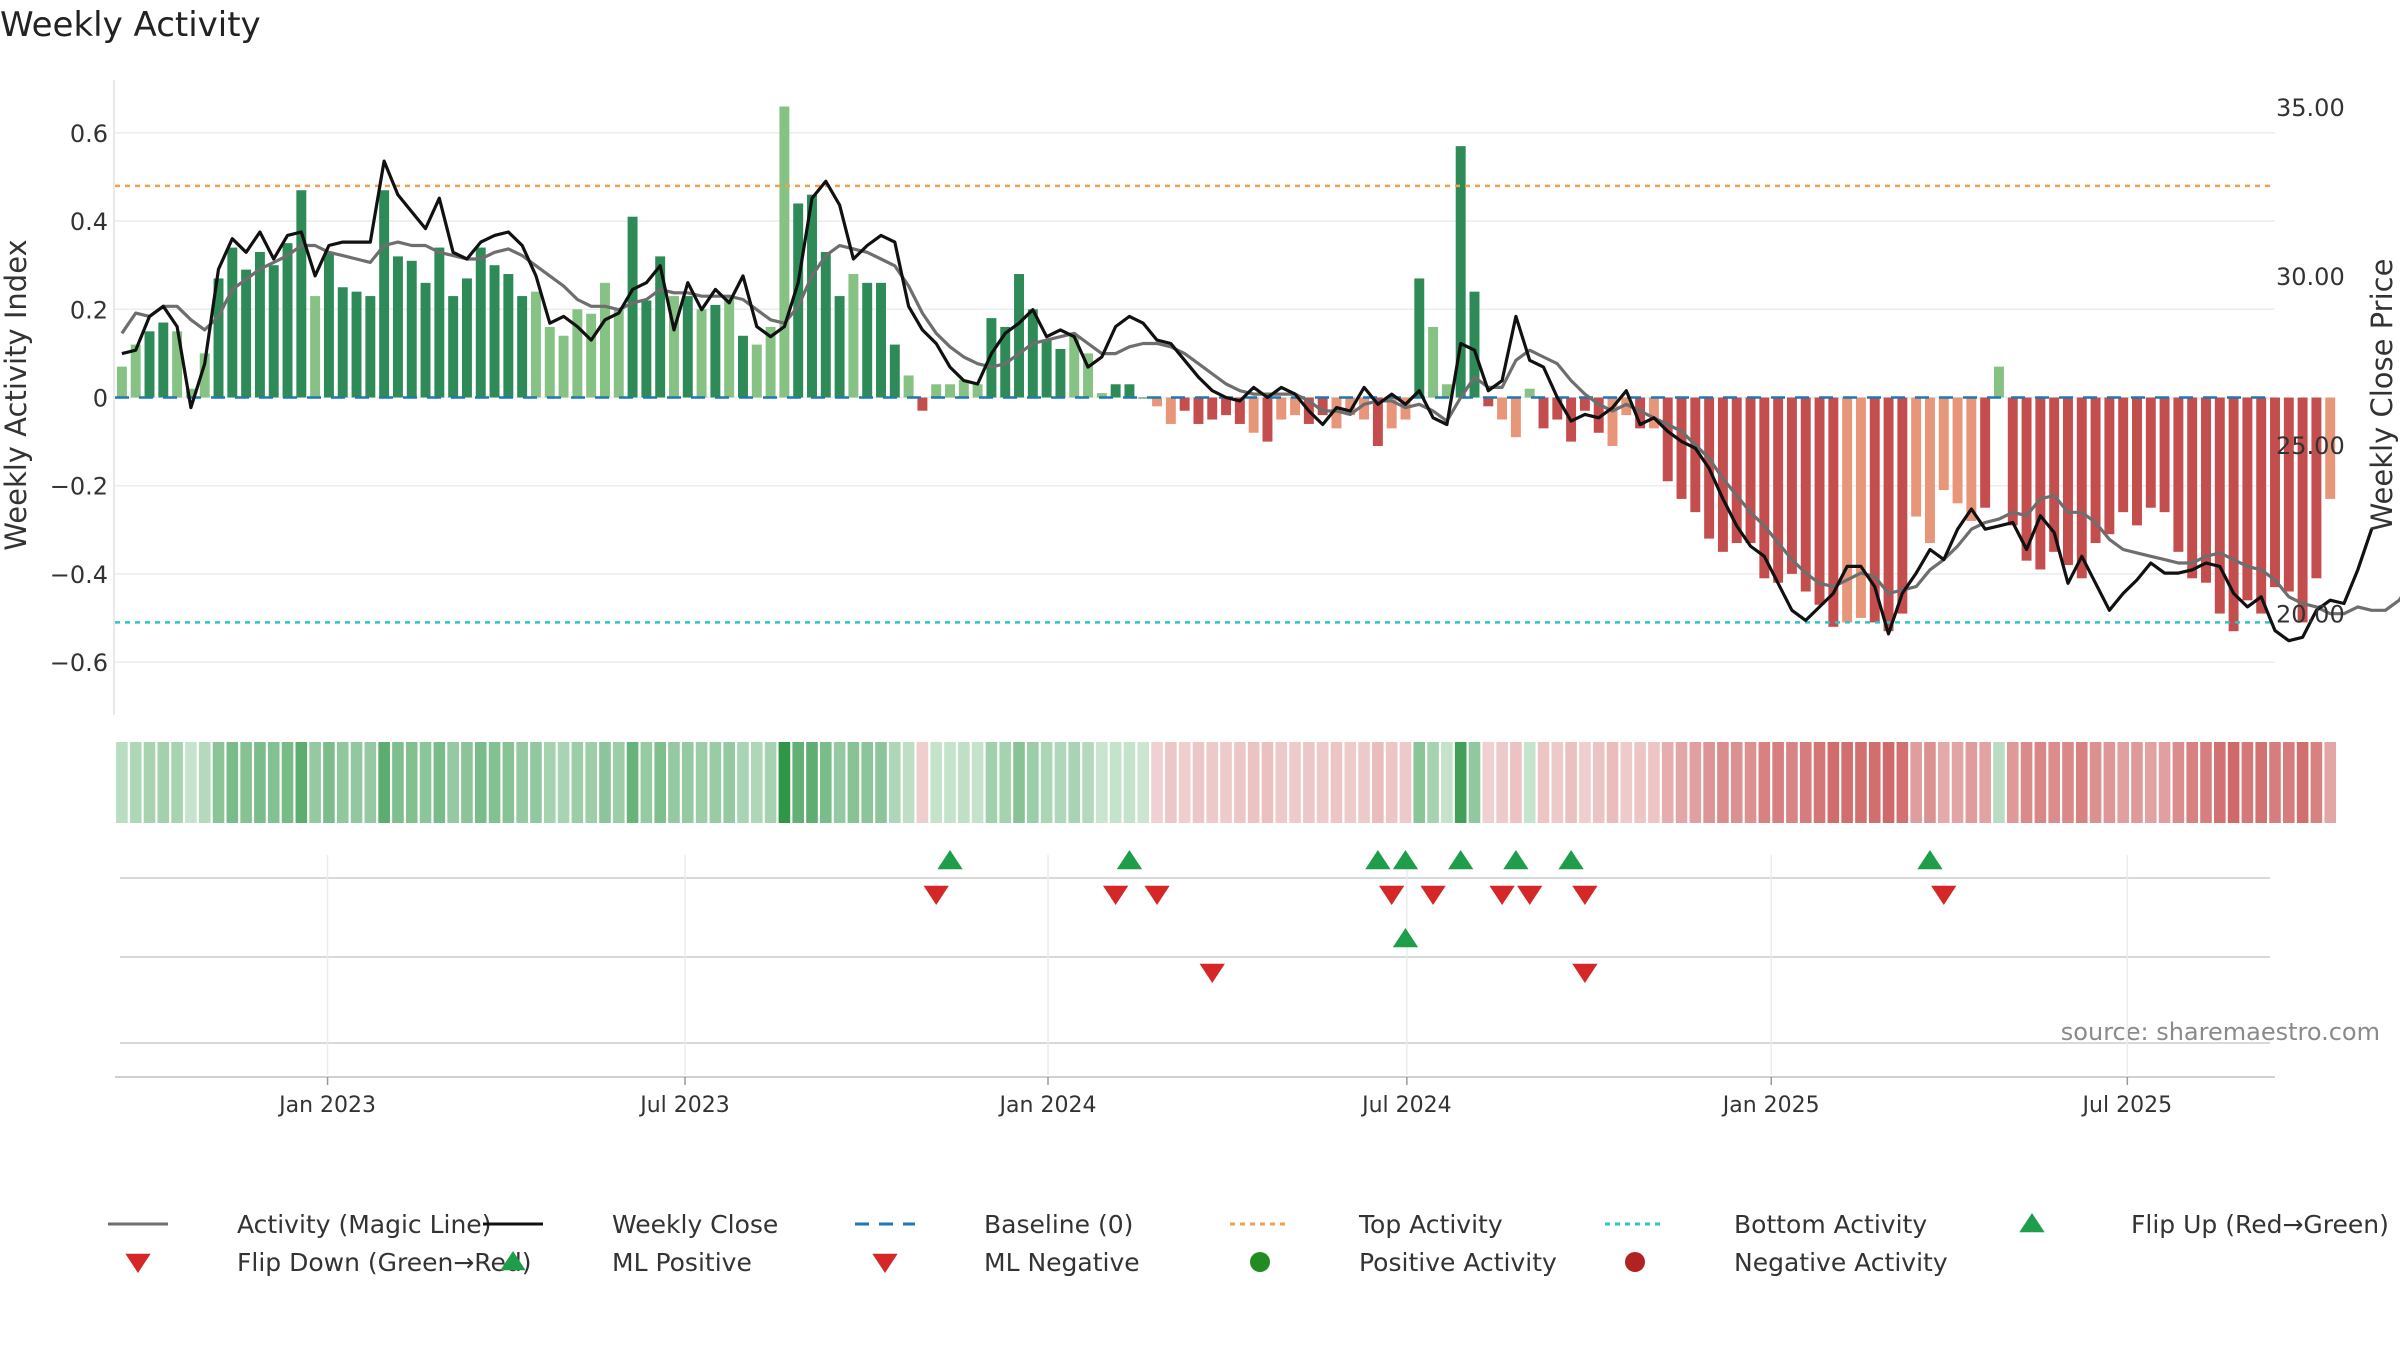  I want to click on x-tick-label: Jan 2023, so click(326, 1105).